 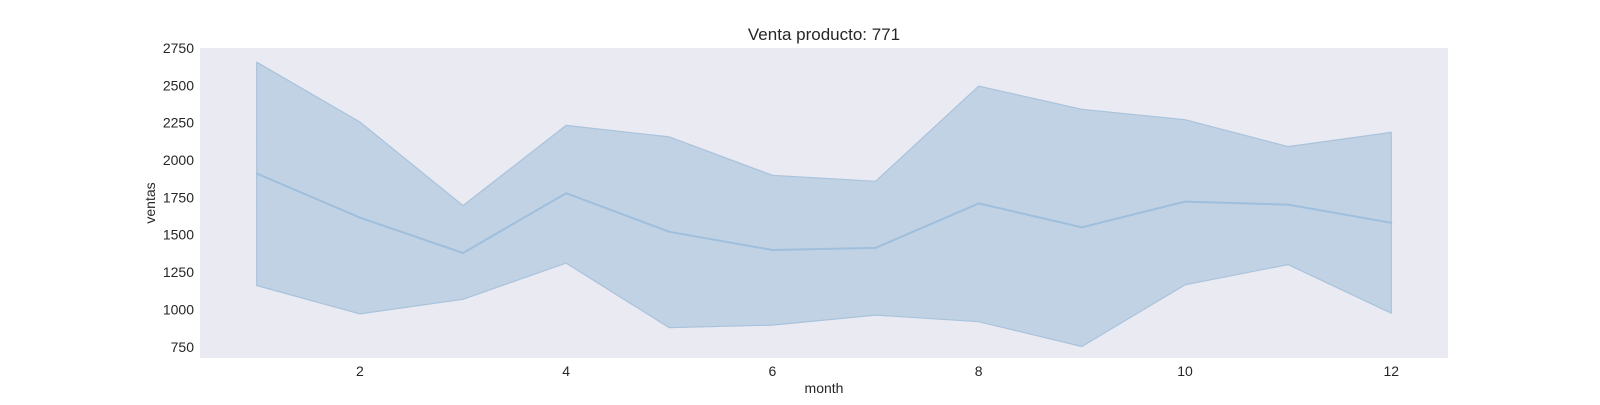 I want to click on chart-title: Venta producto: 771, so click(x=824, y=34).